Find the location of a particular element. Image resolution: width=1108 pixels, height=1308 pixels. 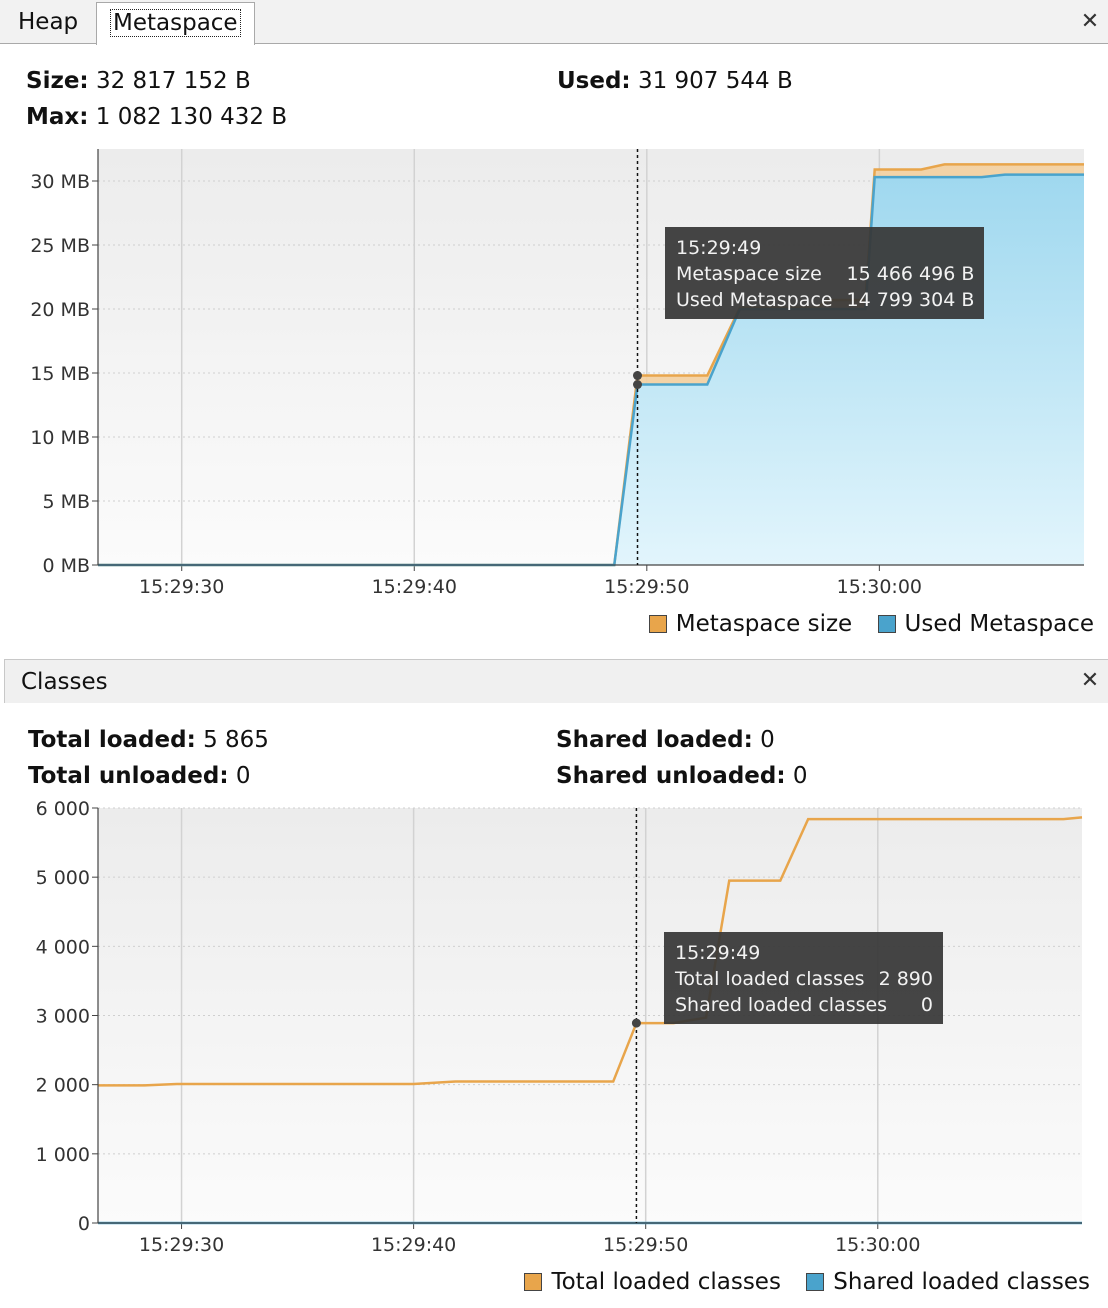

metaspace-legend: Metaspace size Used Metaspace is located at coordinates (862, 625).